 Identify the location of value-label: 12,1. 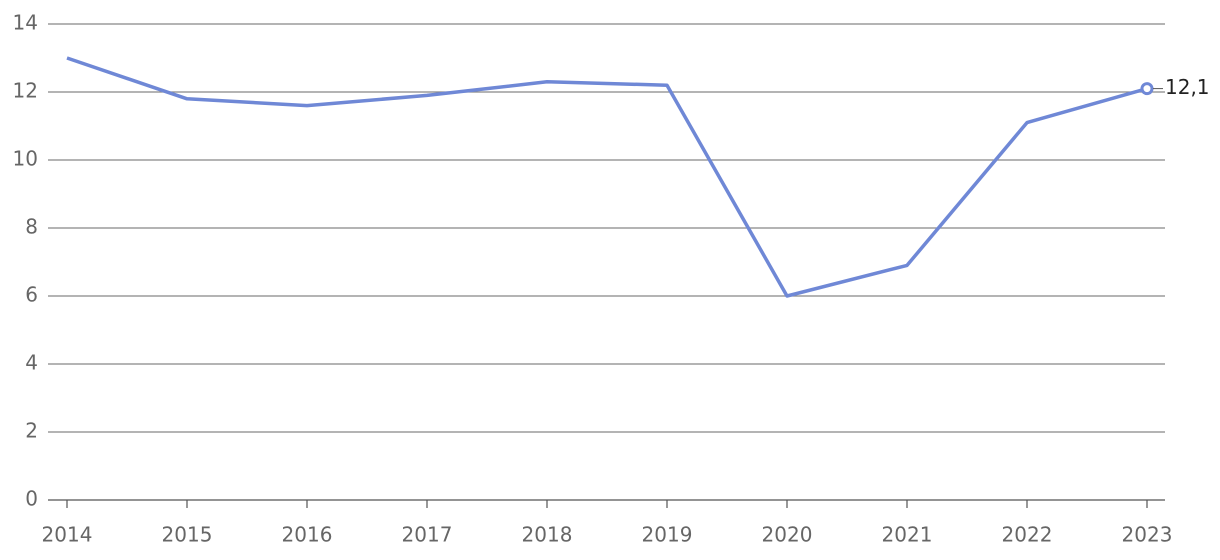
(1187, 87).